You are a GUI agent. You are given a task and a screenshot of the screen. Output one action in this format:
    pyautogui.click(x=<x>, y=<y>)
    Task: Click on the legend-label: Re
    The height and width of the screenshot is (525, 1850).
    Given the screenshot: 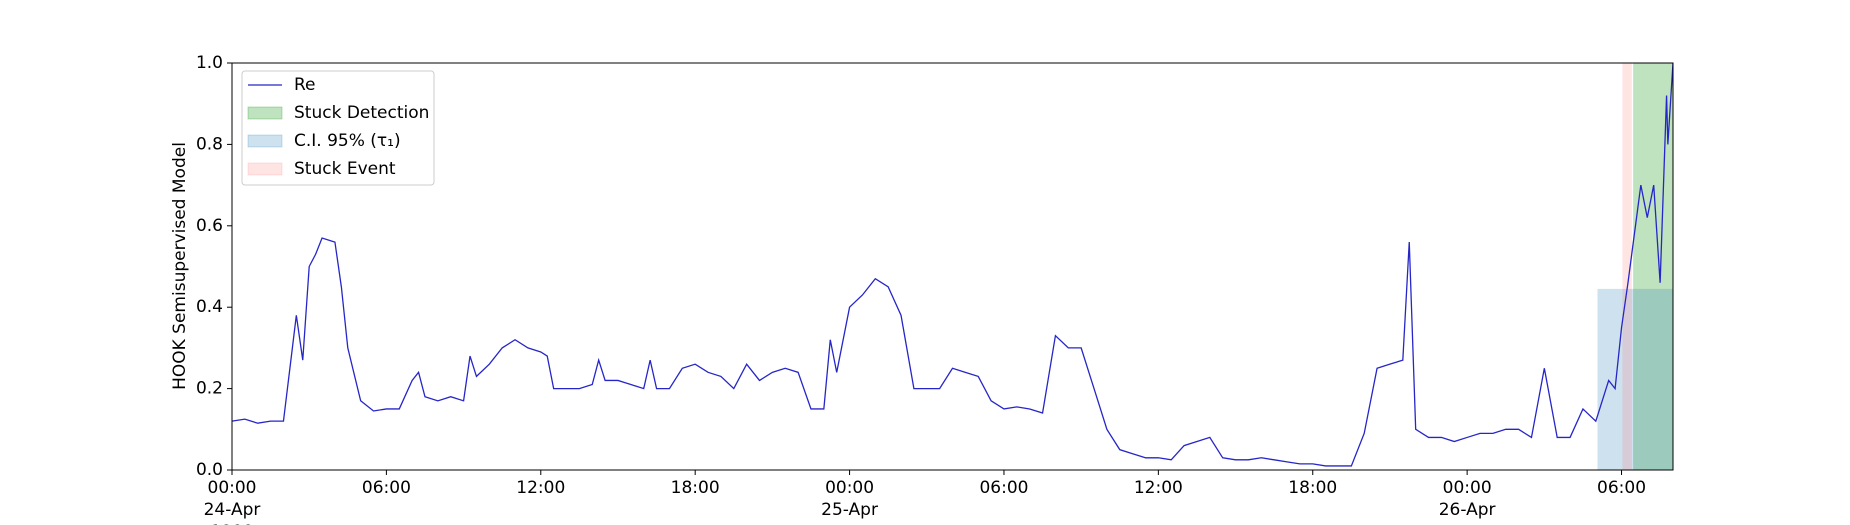 What is the action you would take?
    pyautogui.click(x=305, y=85)
    